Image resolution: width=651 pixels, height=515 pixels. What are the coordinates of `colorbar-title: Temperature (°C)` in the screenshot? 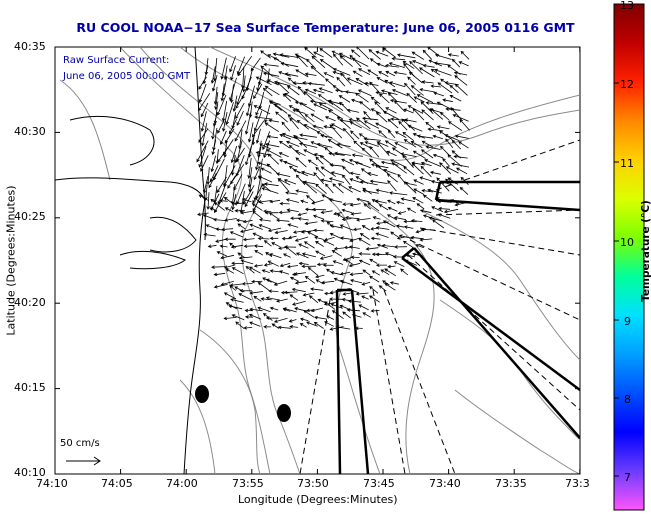 It's located at (645, 251).